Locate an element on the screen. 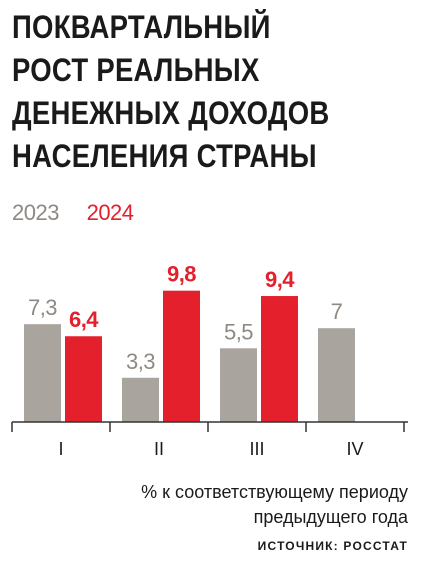 The height and width of the screenshot is (565, 432). x-tick-label-IV: IV is located at coordinates (354, 449).